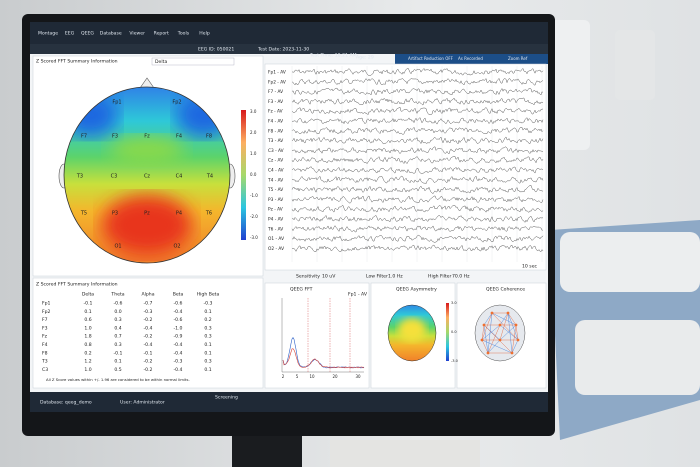 This screenshot has height=467, width=700. Describe the element at coordinates (45, 353) in the screenshot. I see `row-label: F8` at that location.